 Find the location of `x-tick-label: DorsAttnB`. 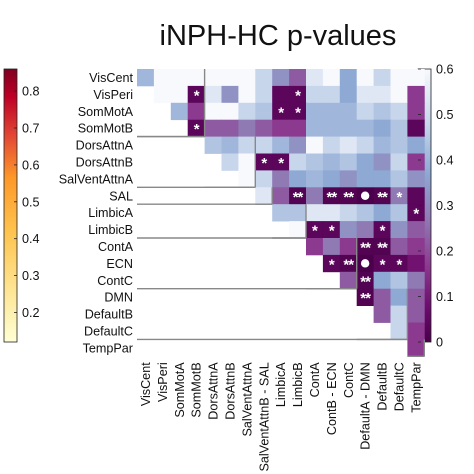

x-tick-label: DorsAttnB is located at coordinates (230, 390).